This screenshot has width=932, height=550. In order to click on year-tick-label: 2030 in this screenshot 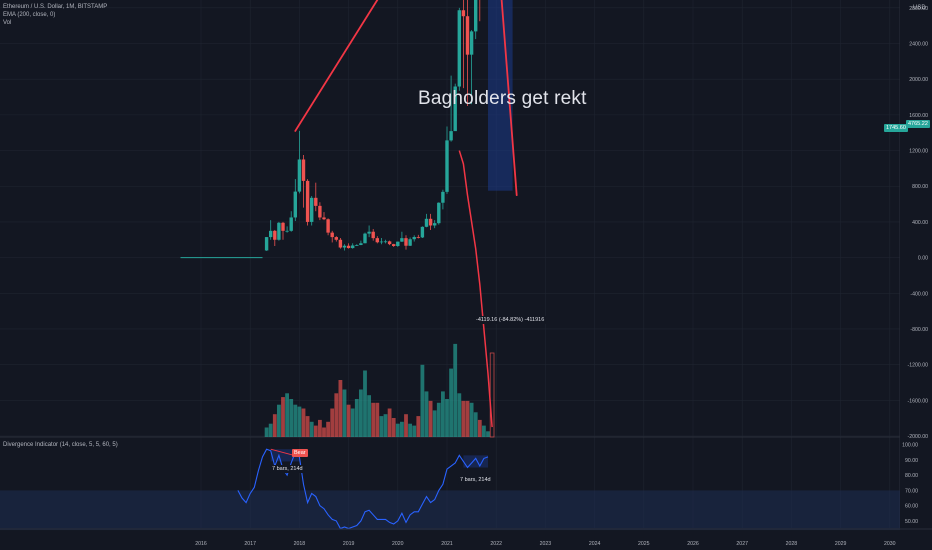, I will do `click(890, 544)`.